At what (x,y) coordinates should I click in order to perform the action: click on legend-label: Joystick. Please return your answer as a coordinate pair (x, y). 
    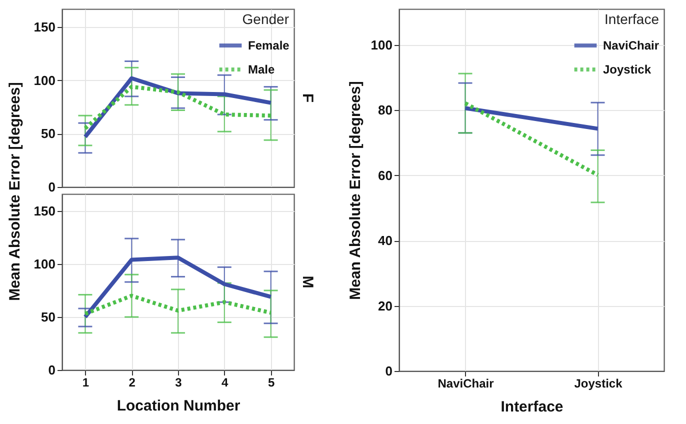
    Looking at the image, I should click on (627, 69).